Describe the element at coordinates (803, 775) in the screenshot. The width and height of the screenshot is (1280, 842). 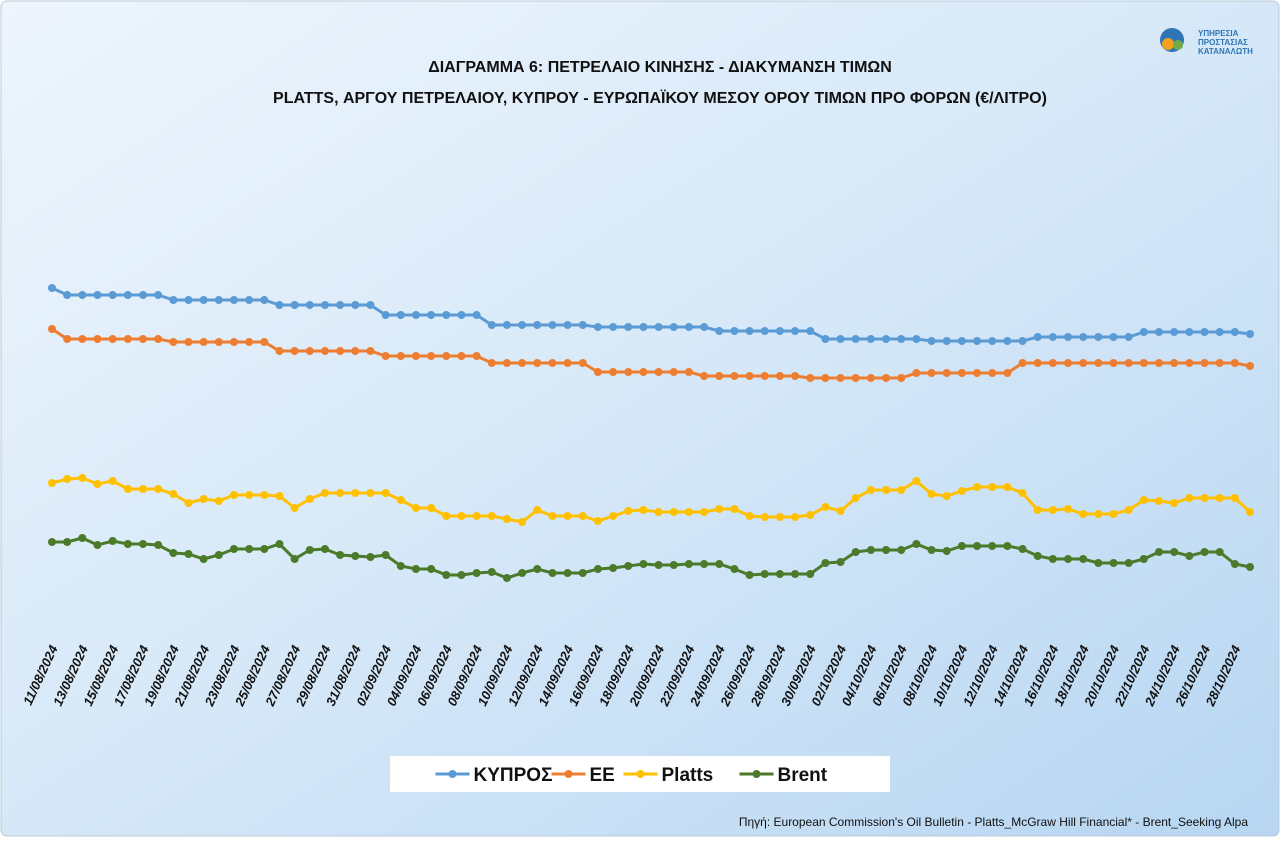
I see `legend-label: Brent` at that location.